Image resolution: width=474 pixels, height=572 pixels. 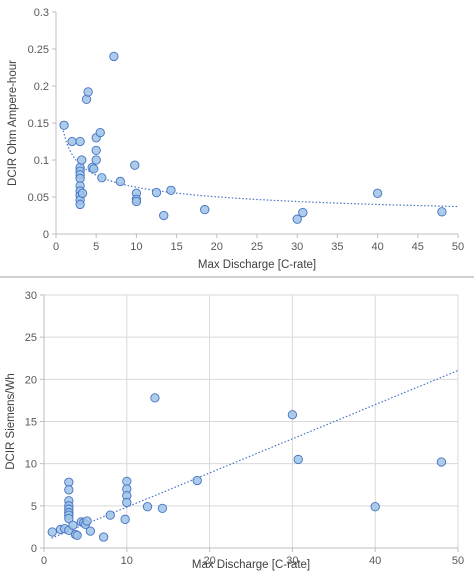 I want to click on y-tick-label: 10, so click(x=31, y=465).